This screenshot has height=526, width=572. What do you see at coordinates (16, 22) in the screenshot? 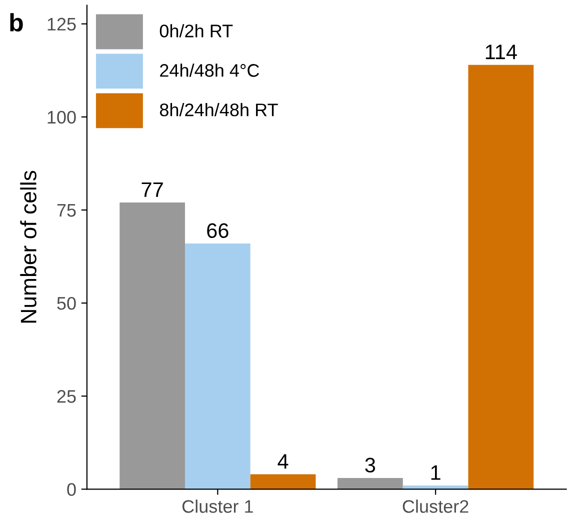
I see `text: b` at bounding box center [16, 22].